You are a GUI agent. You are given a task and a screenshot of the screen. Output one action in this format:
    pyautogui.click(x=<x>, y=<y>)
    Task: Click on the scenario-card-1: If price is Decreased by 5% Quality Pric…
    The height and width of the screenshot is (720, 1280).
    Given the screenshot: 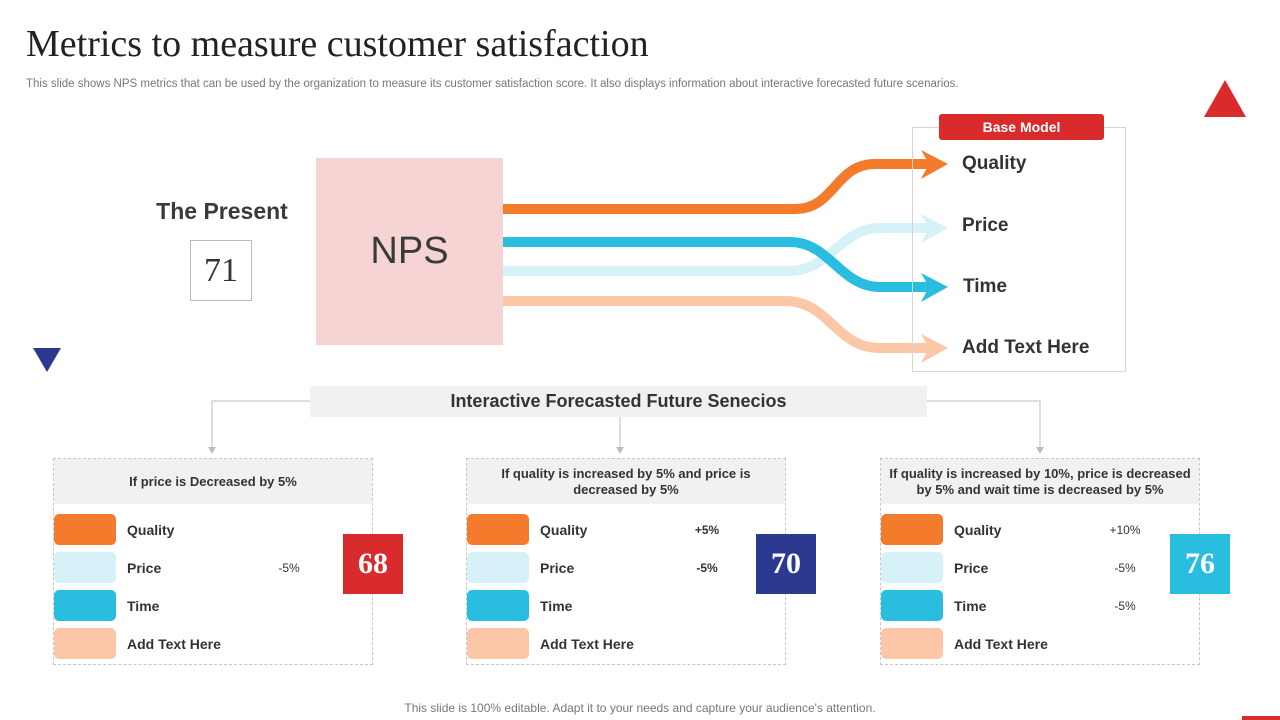 What is the action you would take?
    pyautogui.click(x=228, y=561)
    